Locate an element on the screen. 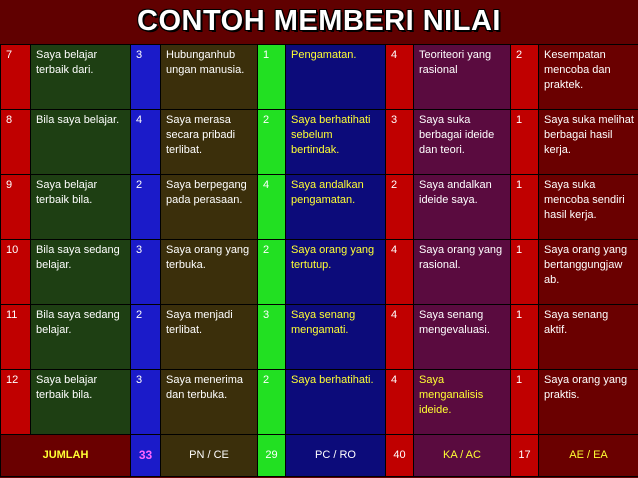 This screenshot has height=478, width=638. total-value: 29 is located at coordinates (271, 455).